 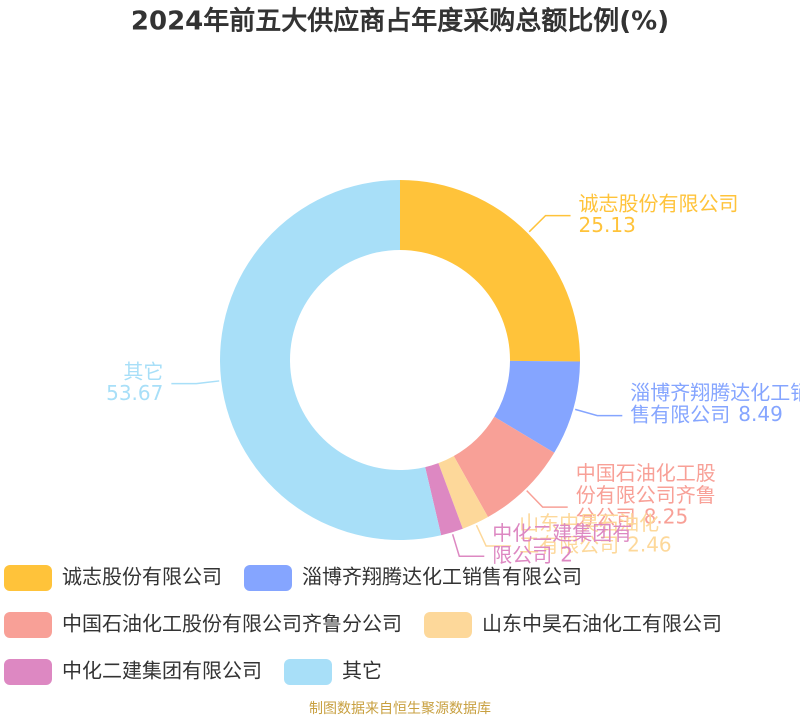 I want to click on label-line: 售有限公司, so click(x=680, y=414).